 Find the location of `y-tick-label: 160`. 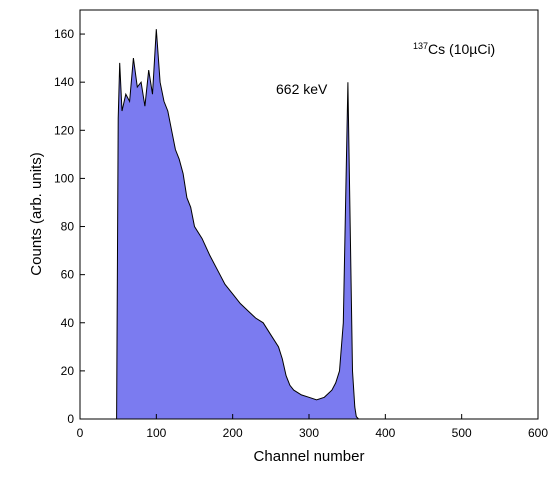

y-tick-label: 160 is located at coordinates (64, 34).